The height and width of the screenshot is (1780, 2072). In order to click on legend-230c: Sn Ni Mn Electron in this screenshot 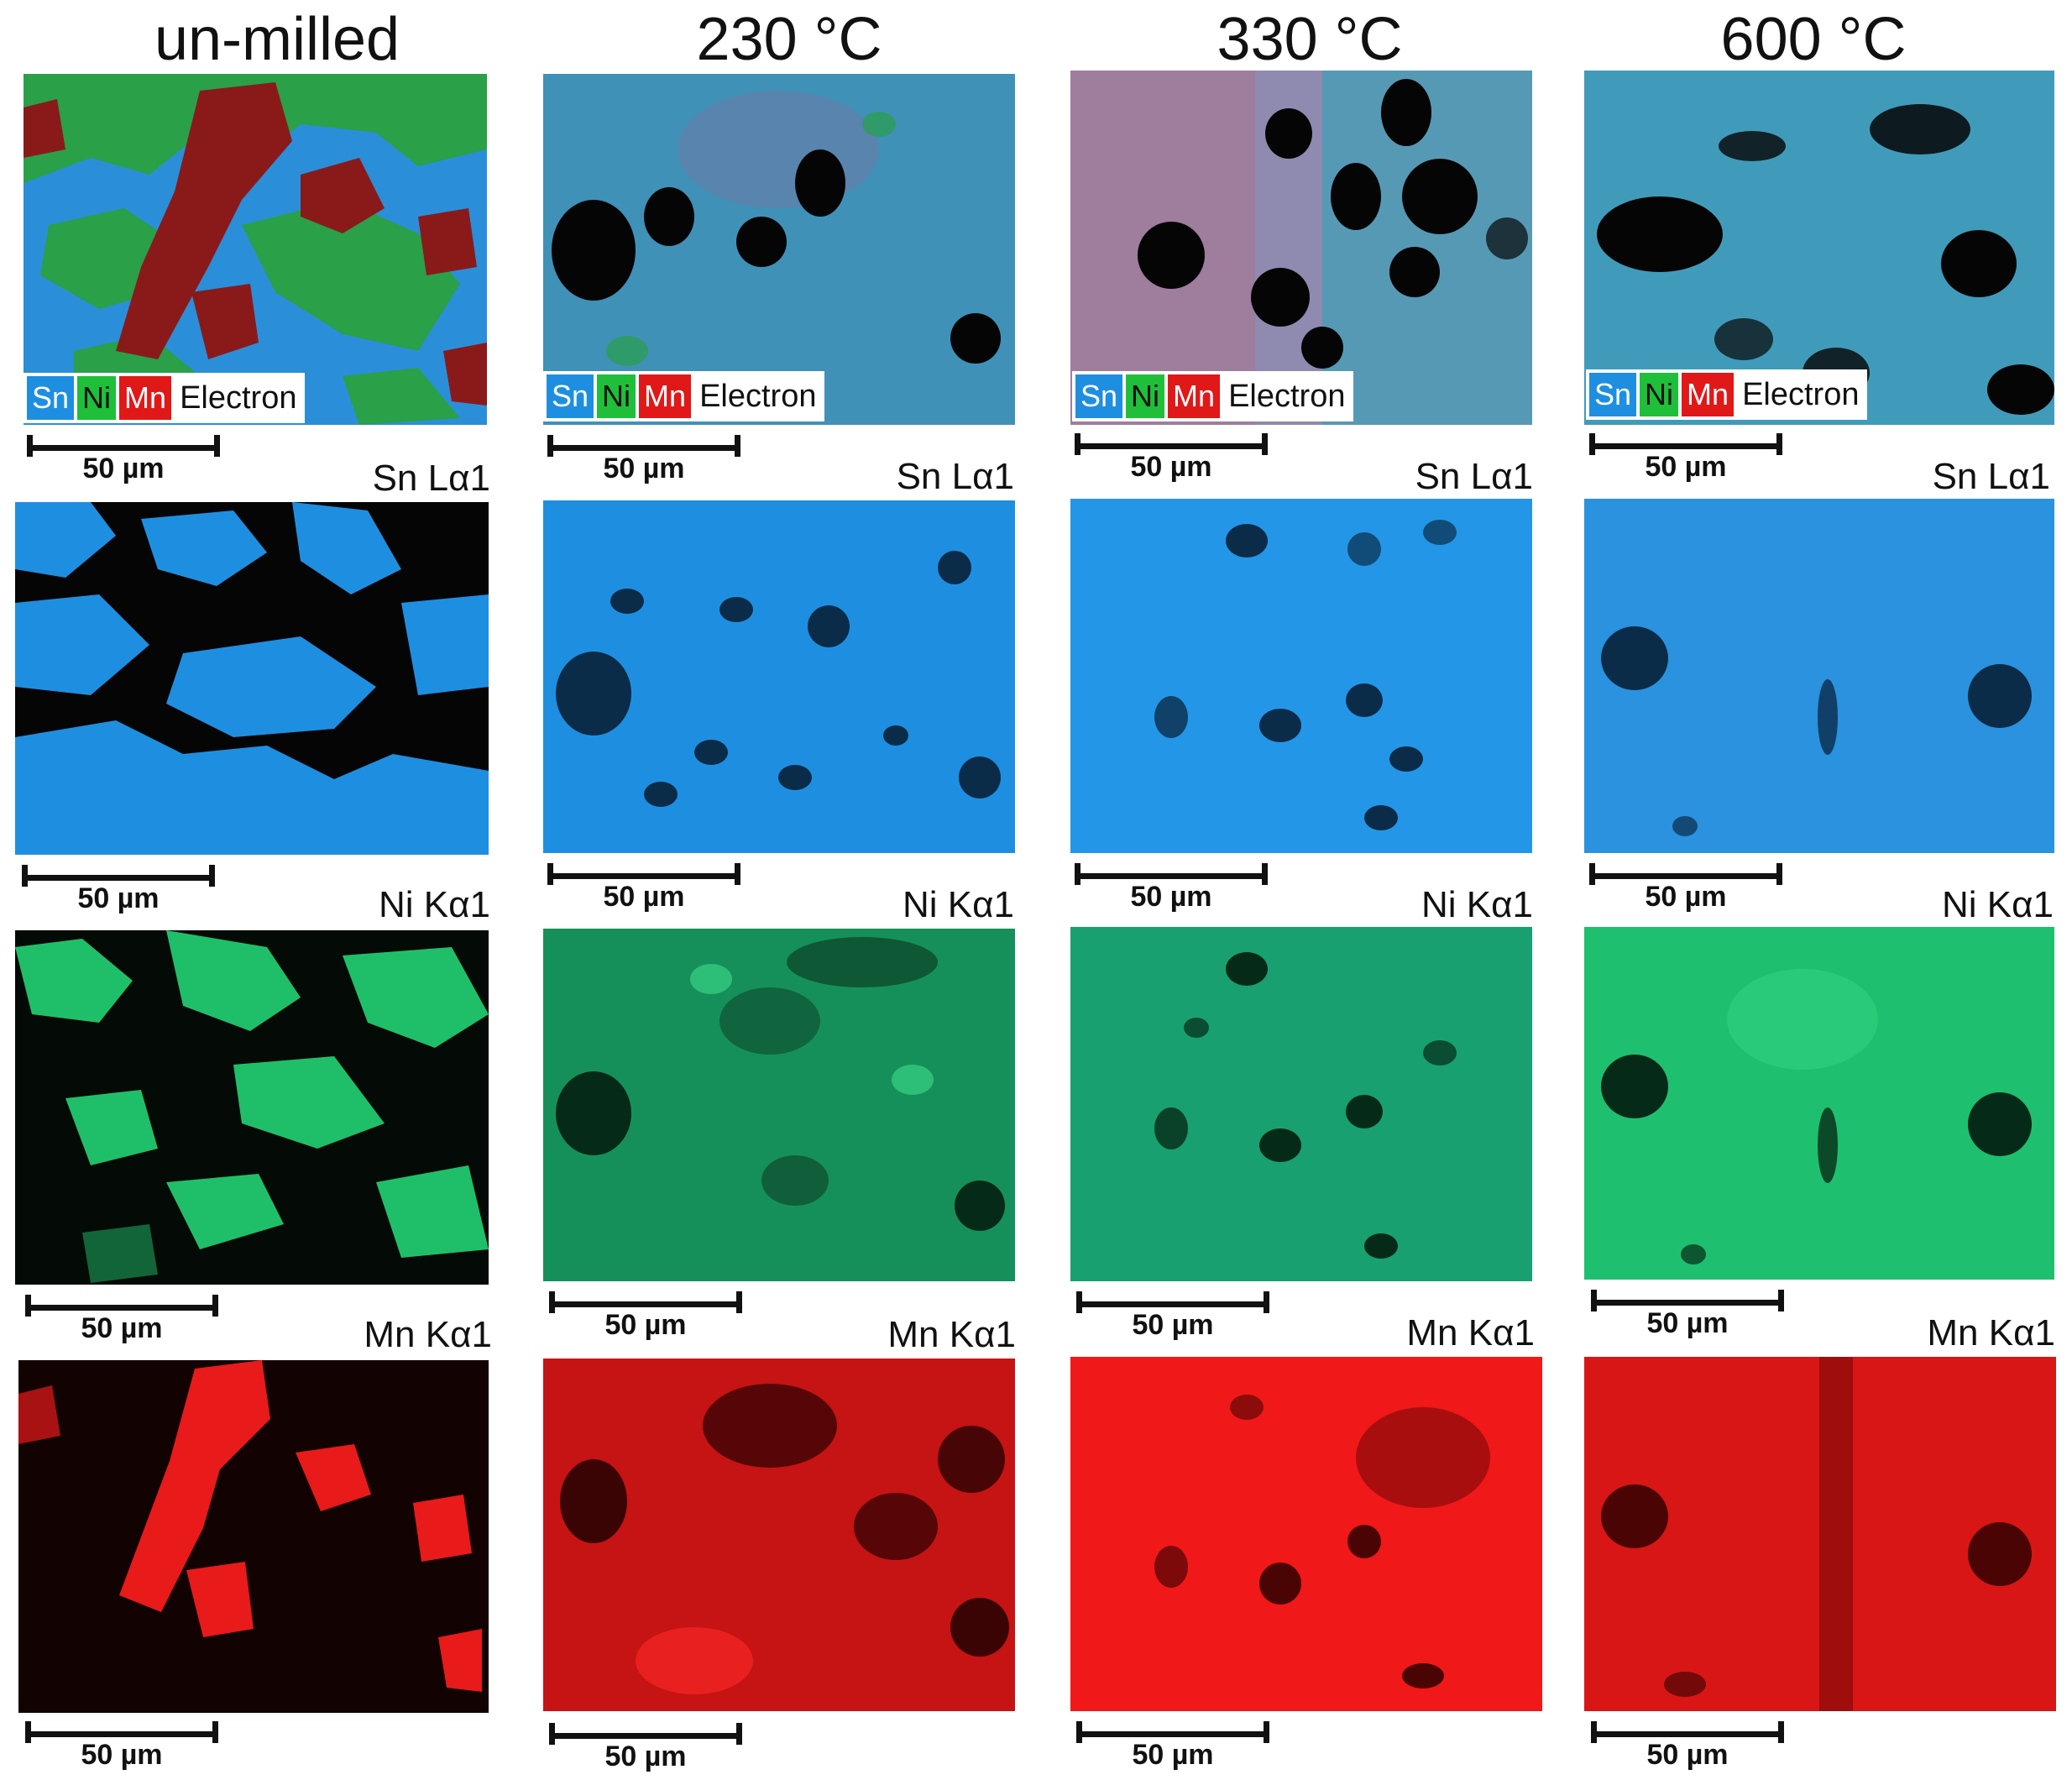, I will do `click(684, 396)`.